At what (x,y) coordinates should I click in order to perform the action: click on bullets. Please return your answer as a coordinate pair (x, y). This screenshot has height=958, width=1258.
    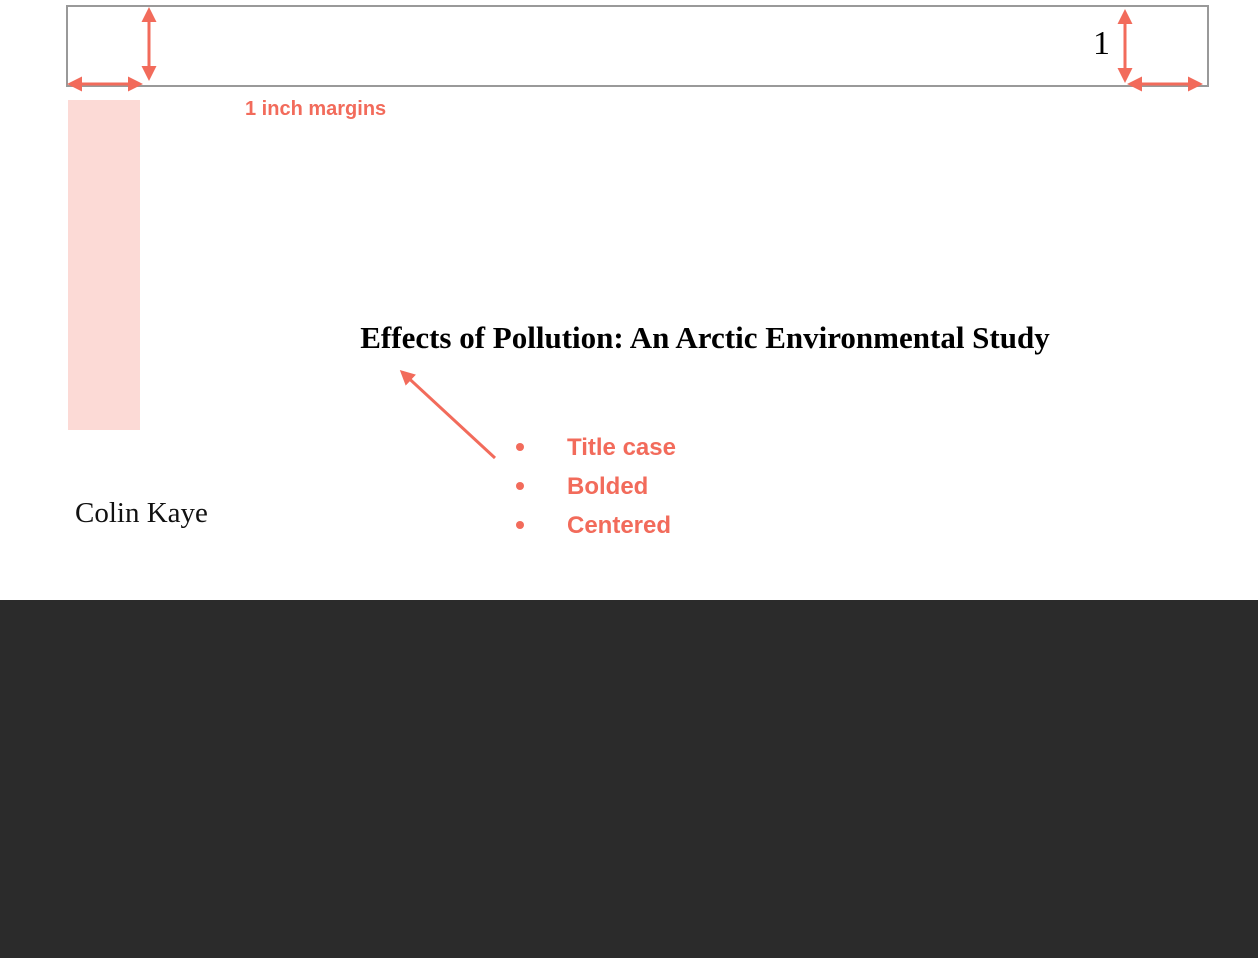
    Looking at the image, I should click on (520, 486).